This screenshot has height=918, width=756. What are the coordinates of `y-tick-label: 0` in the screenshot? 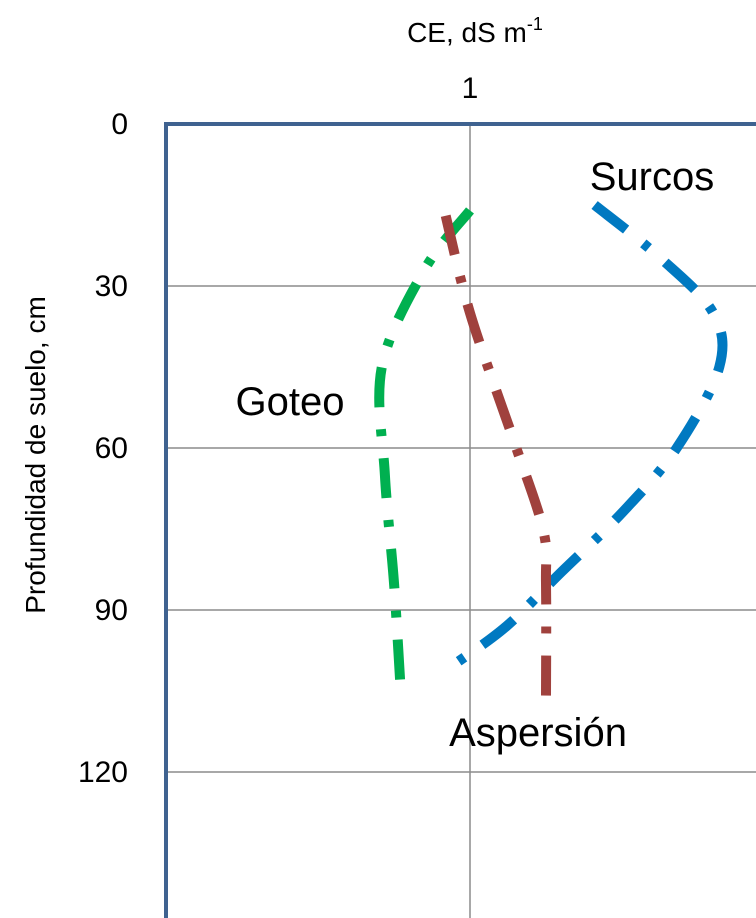 It's located at (119, 124).